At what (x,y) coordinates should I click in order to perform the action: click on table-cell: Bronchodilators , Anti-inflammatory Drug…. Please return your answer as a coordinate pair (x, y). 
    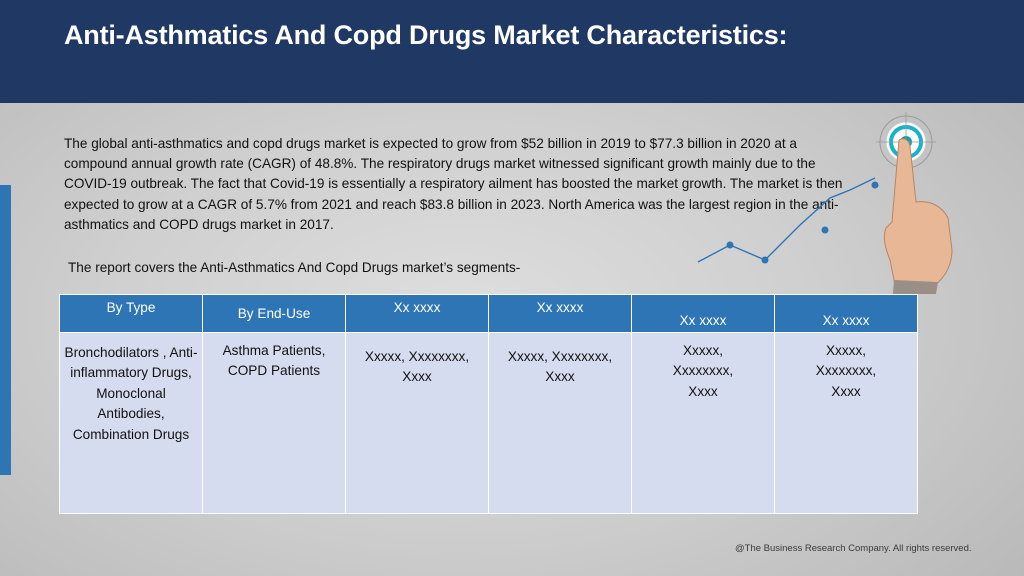
    Looking at the image, I should click on (131, 423).